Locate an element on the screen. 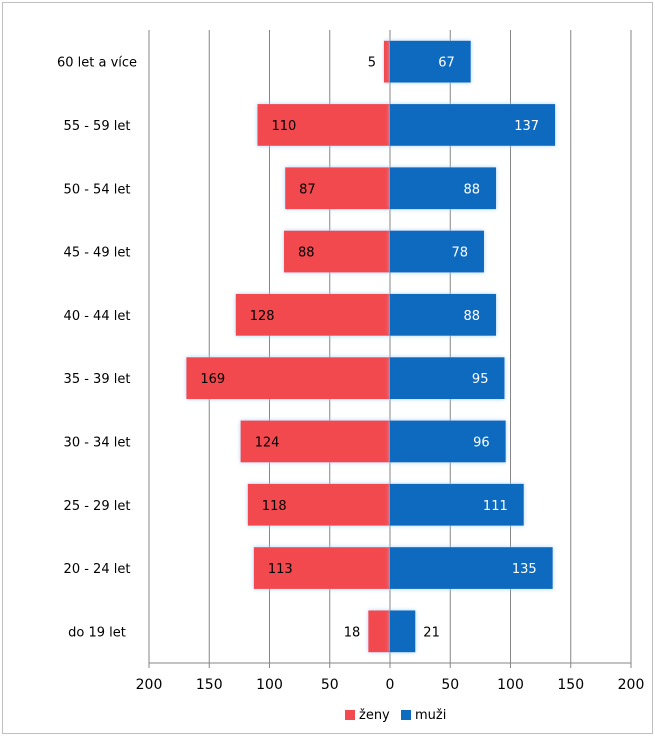 The image size is (655, 736). x-tick-label-4: 0 is located at coordinates (390, 685).